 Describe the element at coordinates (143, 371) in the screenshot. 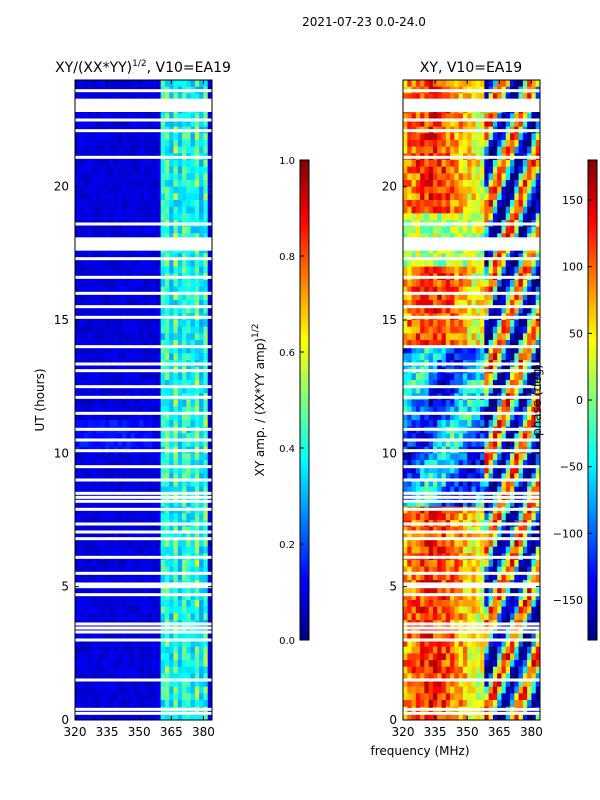

I see `flagged-row` at that location.